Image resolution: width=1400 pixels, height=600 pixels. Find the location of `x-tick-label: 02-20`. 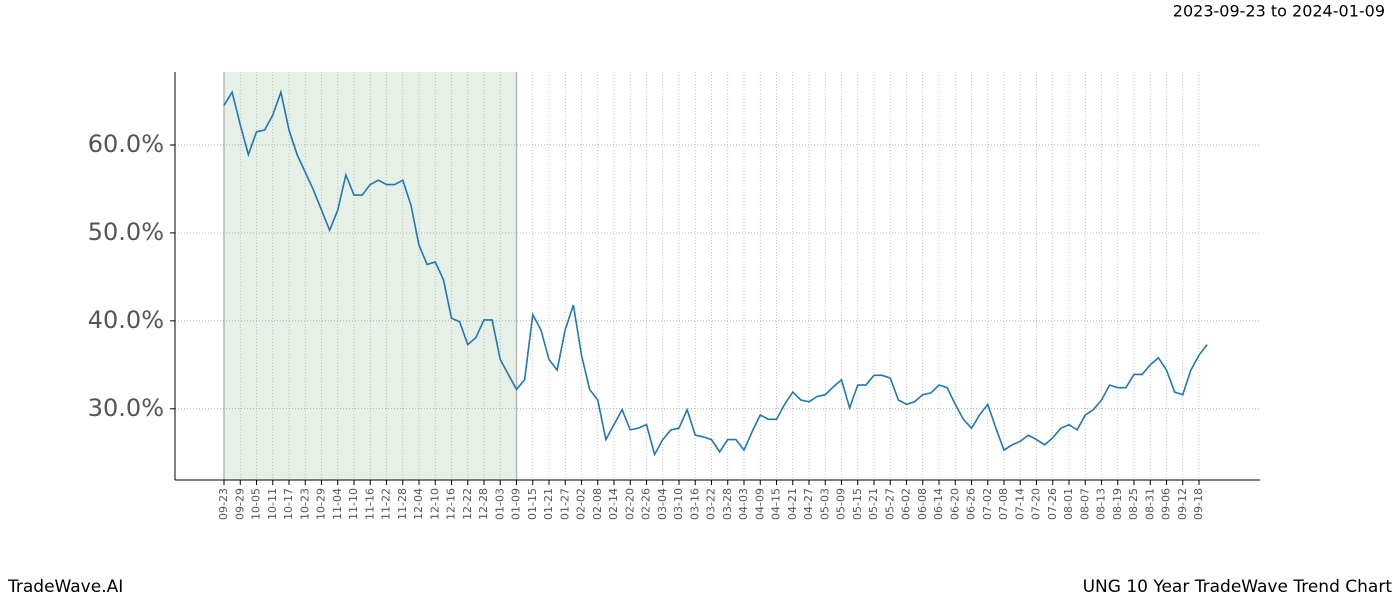

x-tick-label: 02-20 is located at coordinates (629, 504).